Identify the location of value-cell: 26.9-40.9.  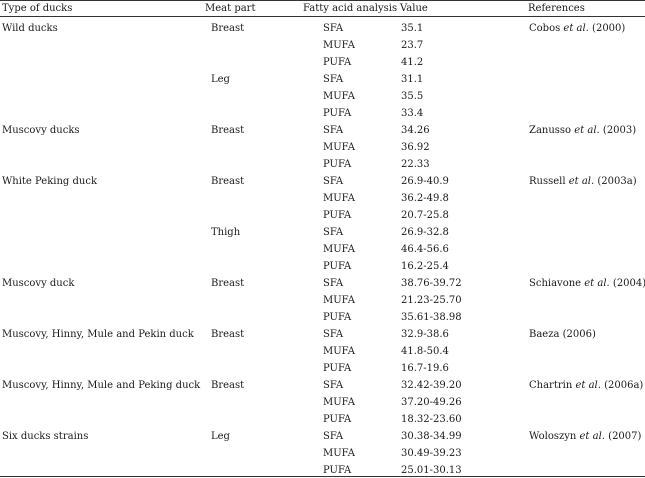
(425, 181).